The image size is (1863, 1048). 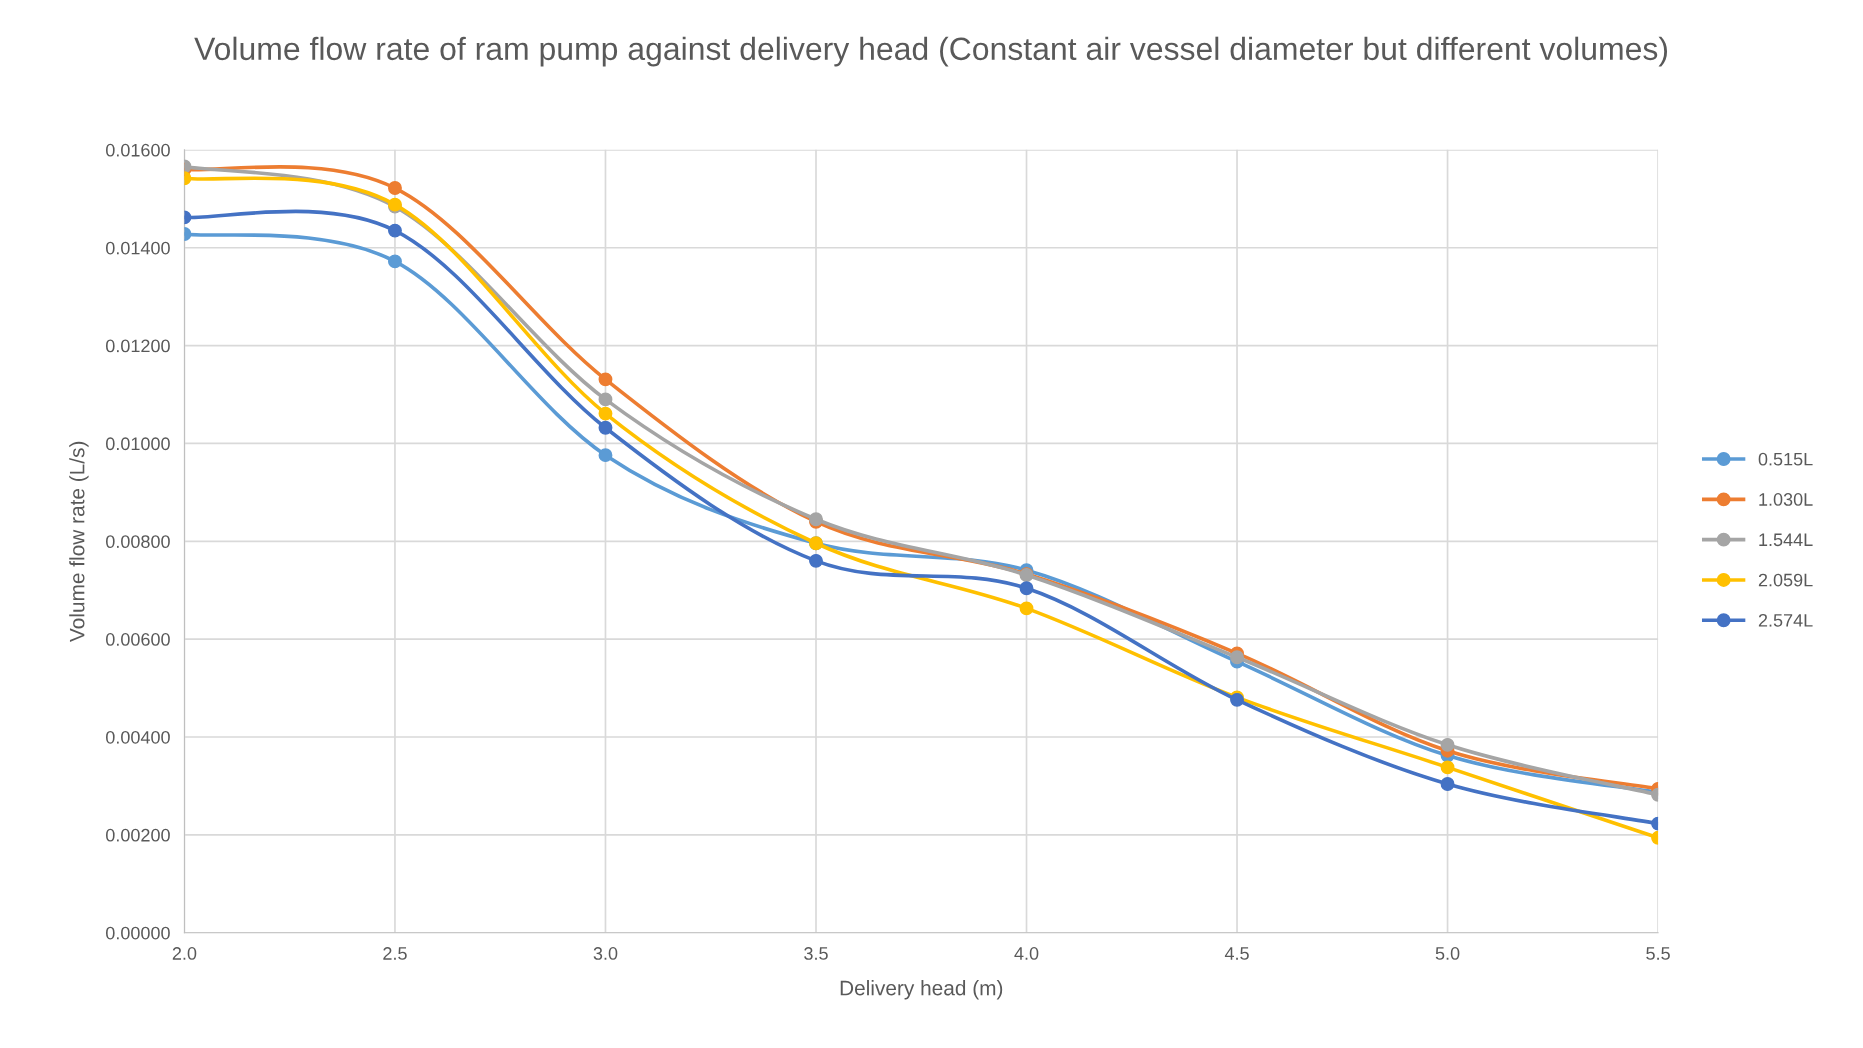 What do you see at coordinates (137, 639) in the screenshot?
I see `y-tick-label: 0.00600` at bounding box center [137, 639].